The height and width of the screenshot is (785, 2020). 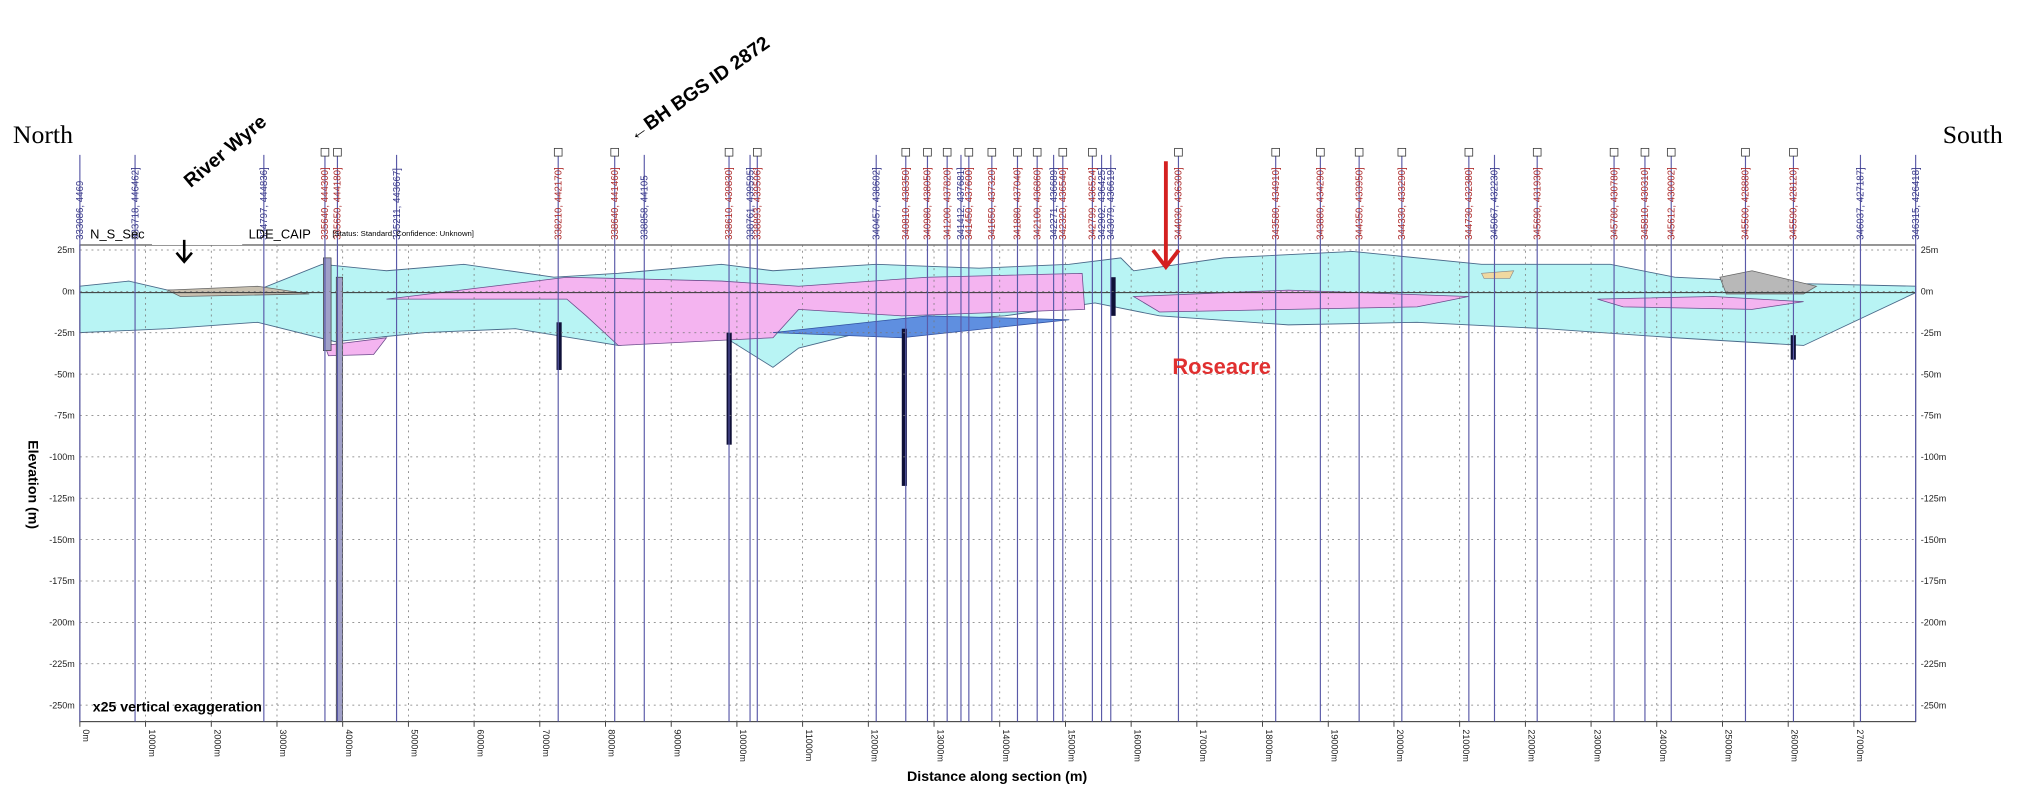 What do you see at coordinates (1768, 282) in the screenshot?
I see `stratum-grey` at bounding box center [1768, 282].